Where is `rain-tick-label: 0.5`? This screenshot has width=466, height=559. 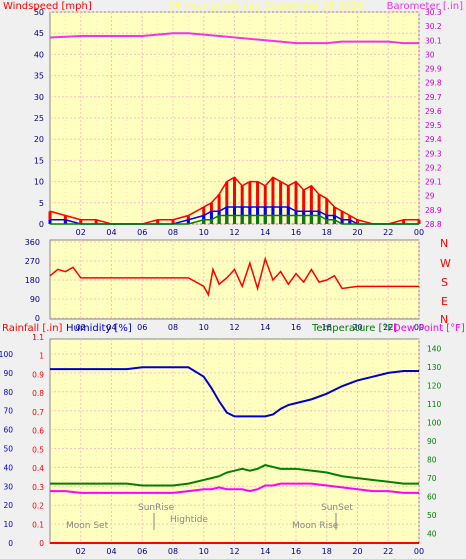
rain-tick-label: 0.5 is located at coordinates (38, 449).